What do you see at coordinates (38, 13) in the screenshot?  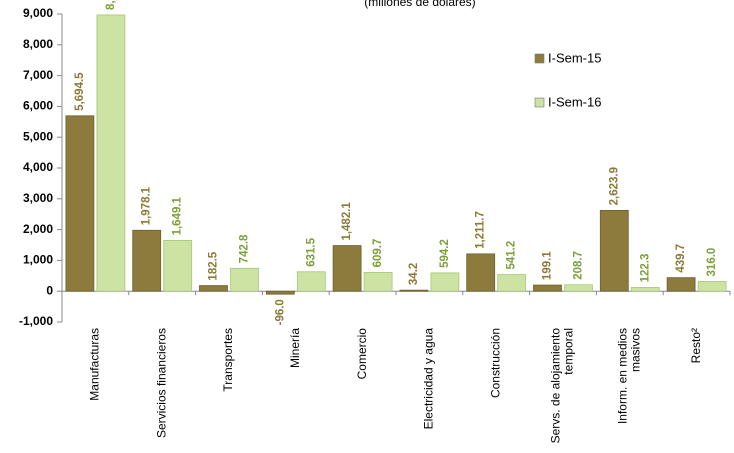 I see `y-tick-label: 9,000` at bounding box center [38, 13].